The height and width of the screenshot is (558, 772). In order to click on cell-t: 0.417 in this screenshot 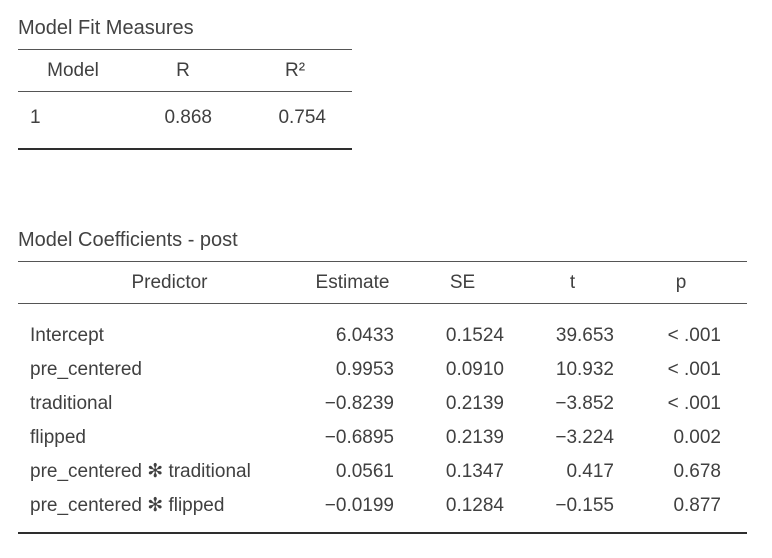, I will do `click(590, 471)`.